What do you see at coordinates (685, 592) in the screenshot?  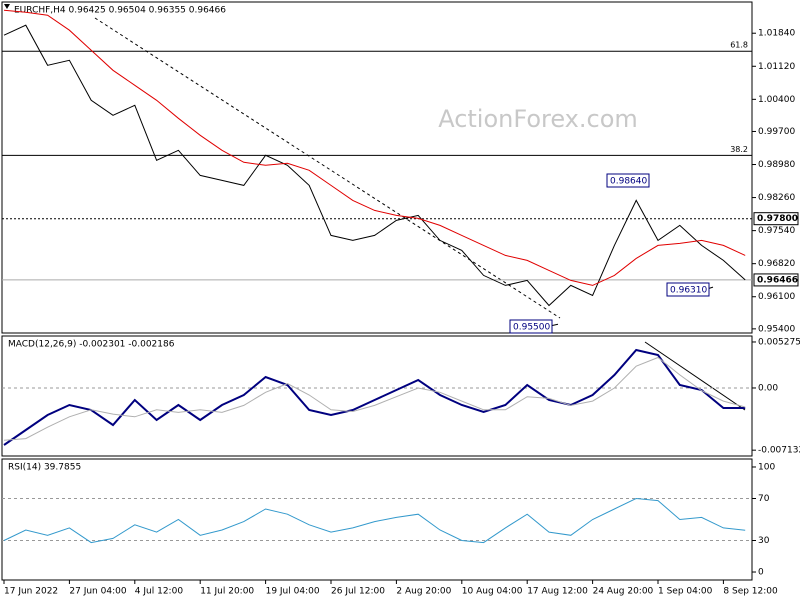 I see `x-tick-label: 1 Sep 04:00` at bounding box center [685, 592].